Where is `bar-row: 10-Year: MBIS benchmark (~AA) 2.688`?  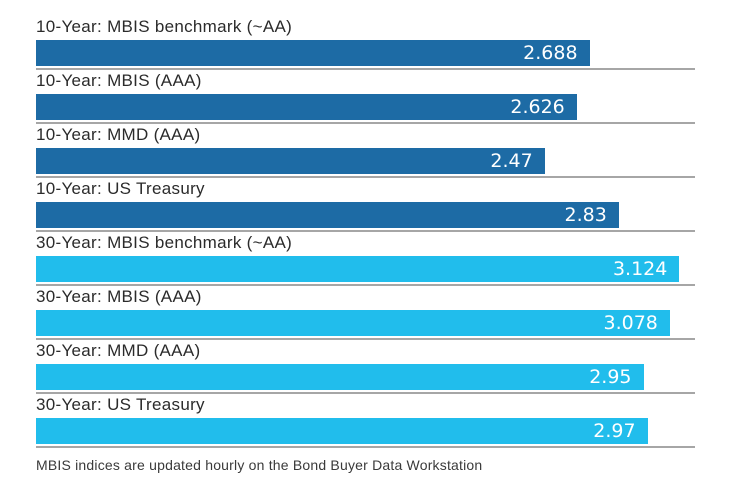
bar-row: 10-Year: MBIS benchmark (~AA) 2.688 is located at coordinates (388, 43).